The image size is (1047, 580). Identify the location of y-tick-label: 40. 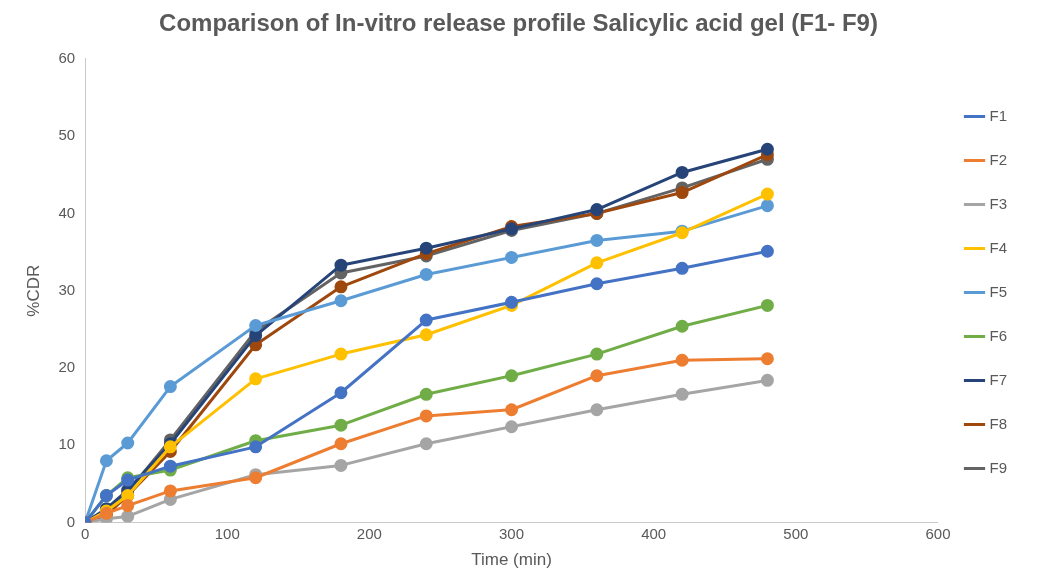
(67, 212).